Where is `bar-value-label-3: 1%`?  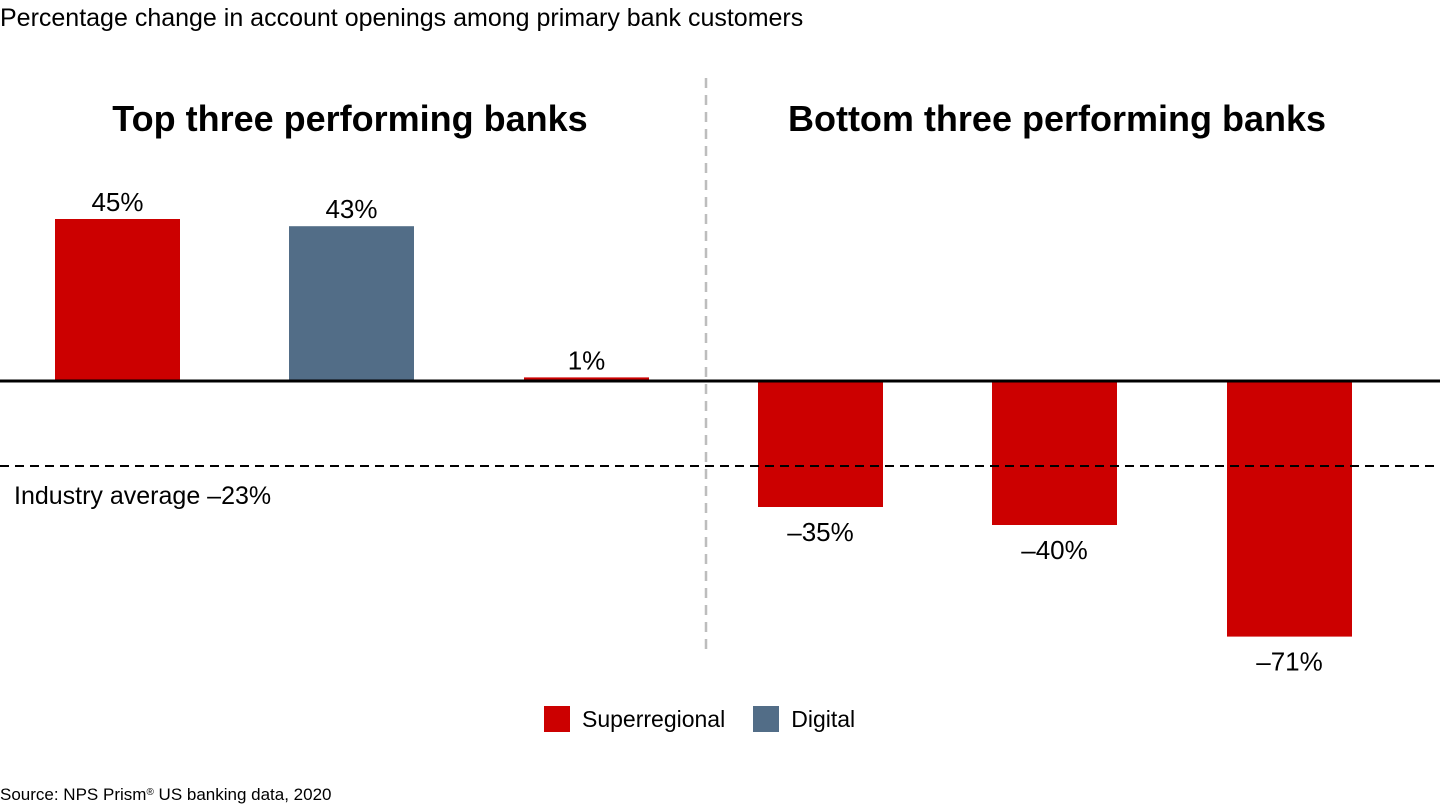
bar-value-label-3: 1% is located at coordinates (587, 360).